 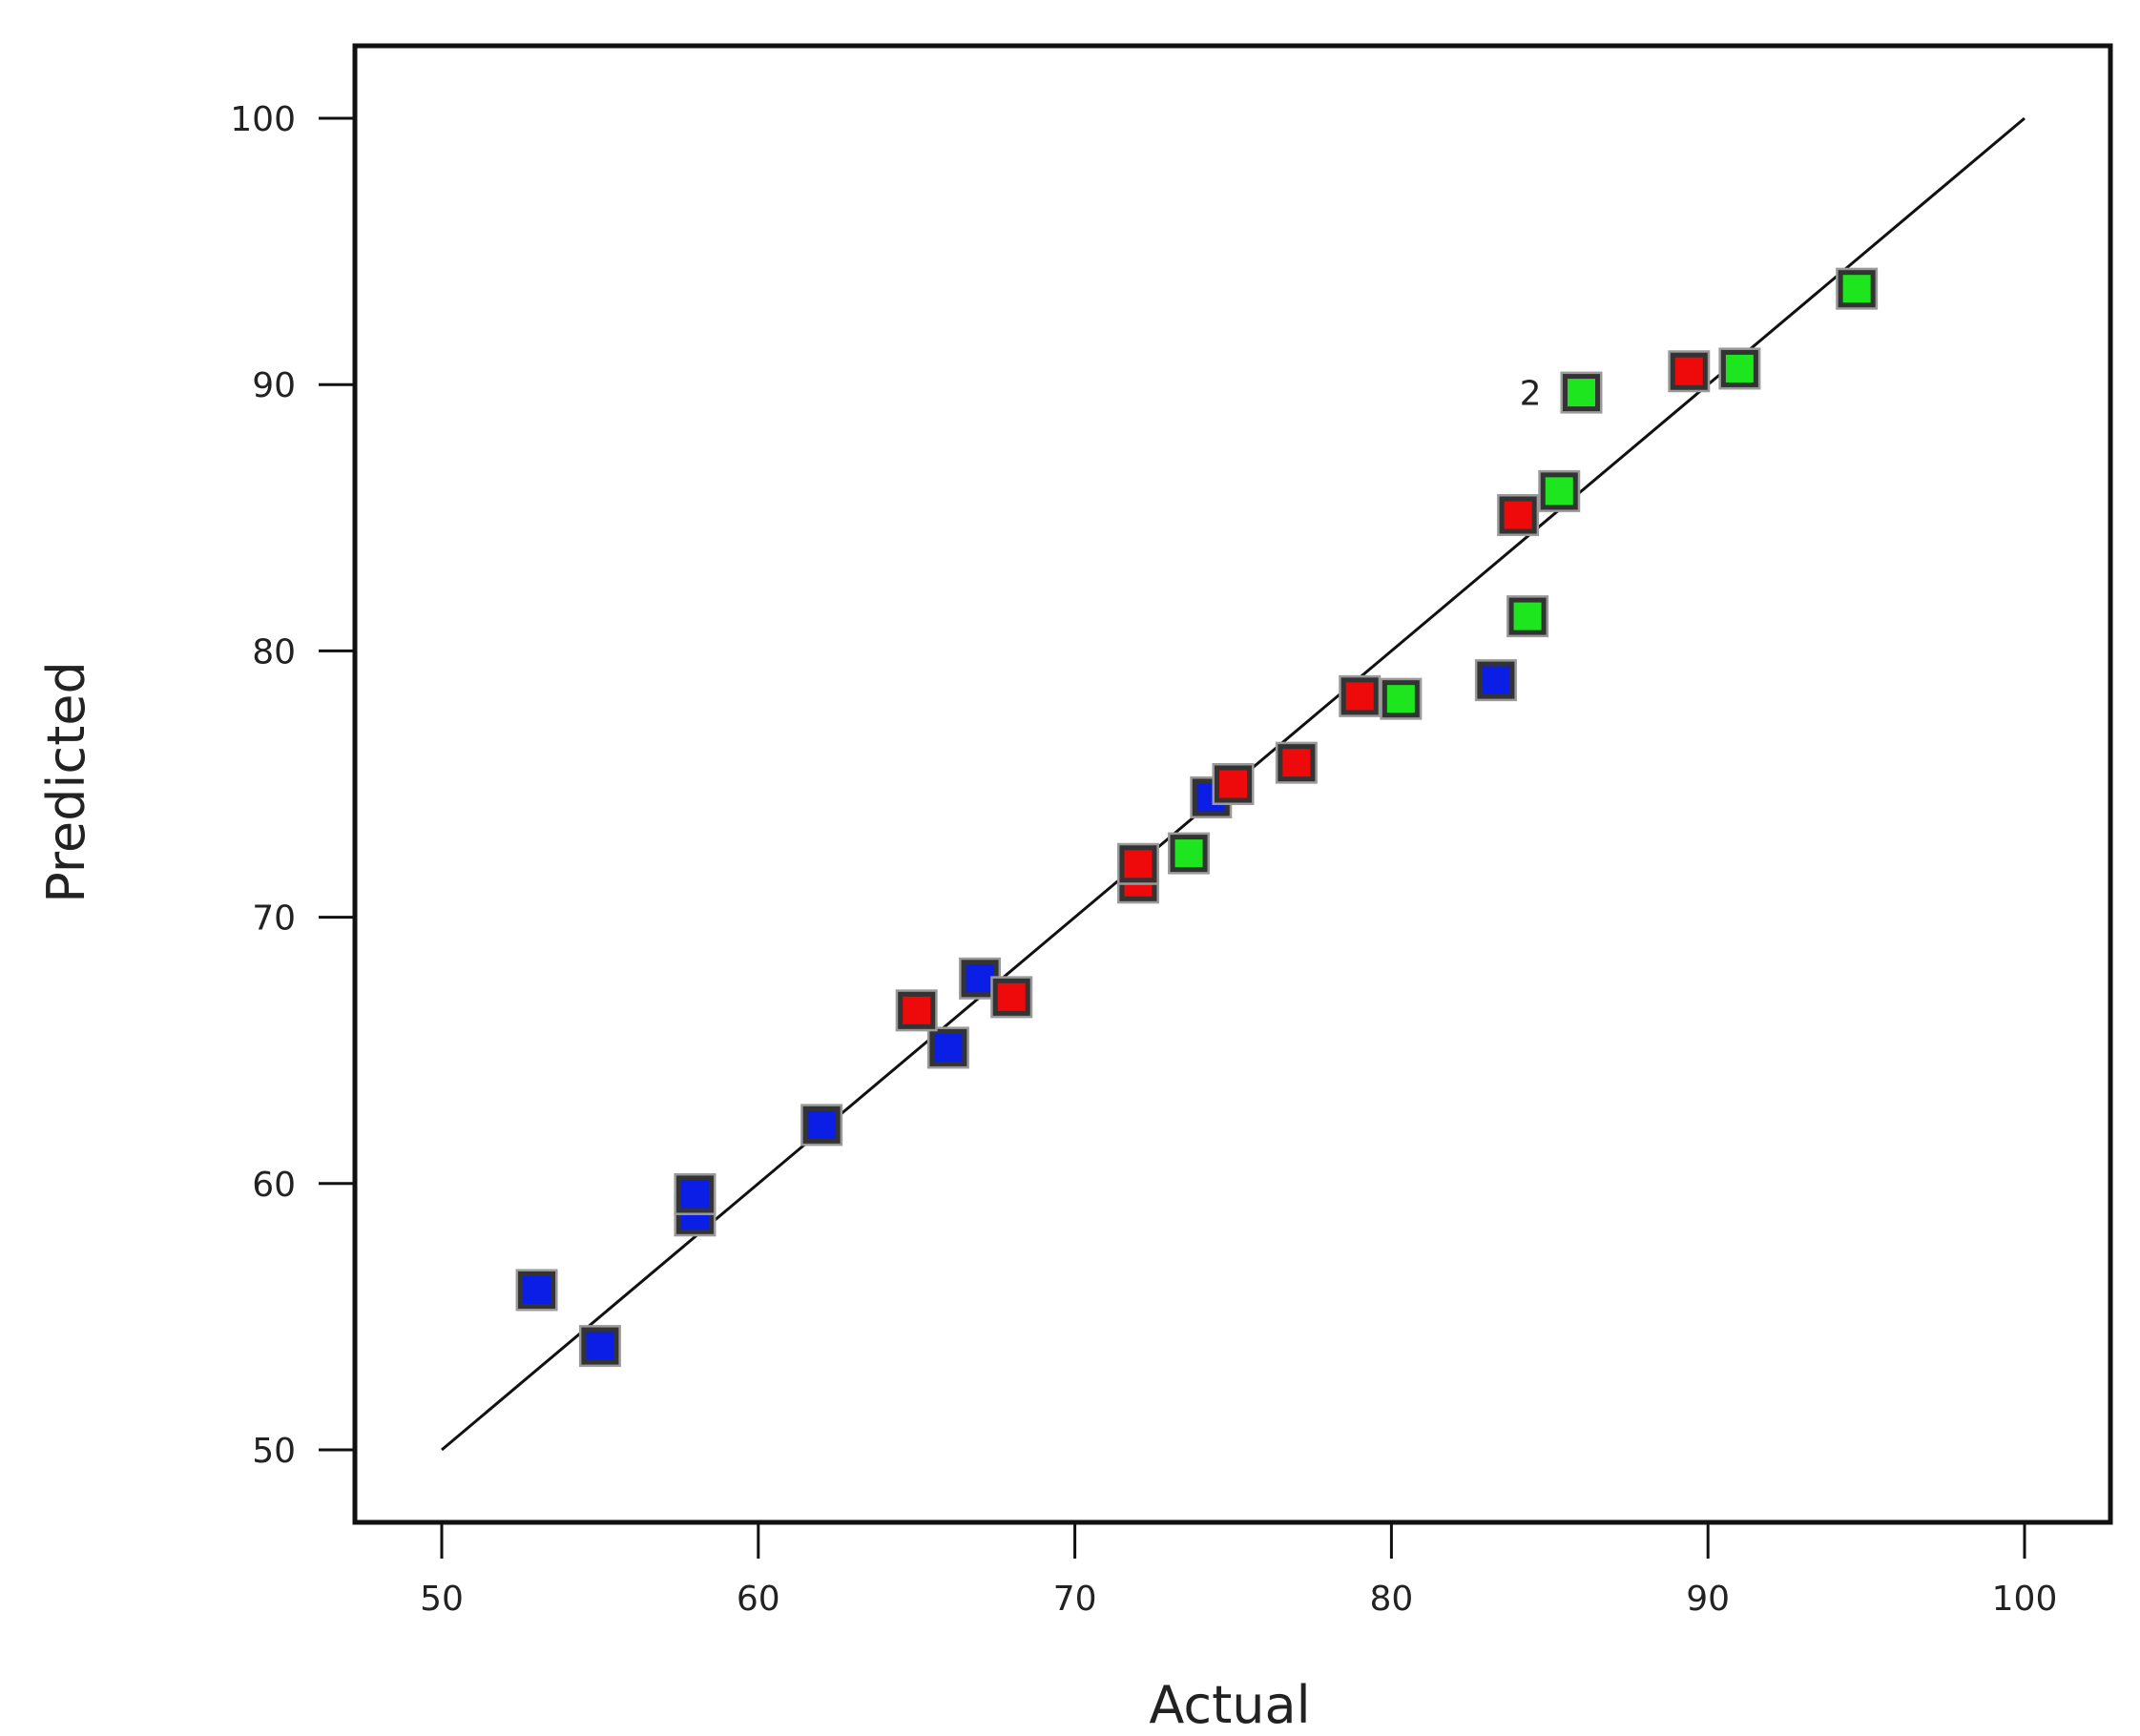 What do you see at coordinates (274, 1185) in the screenshot?
I see `y-tick-label: 60` at bounding box center [274, 1185].